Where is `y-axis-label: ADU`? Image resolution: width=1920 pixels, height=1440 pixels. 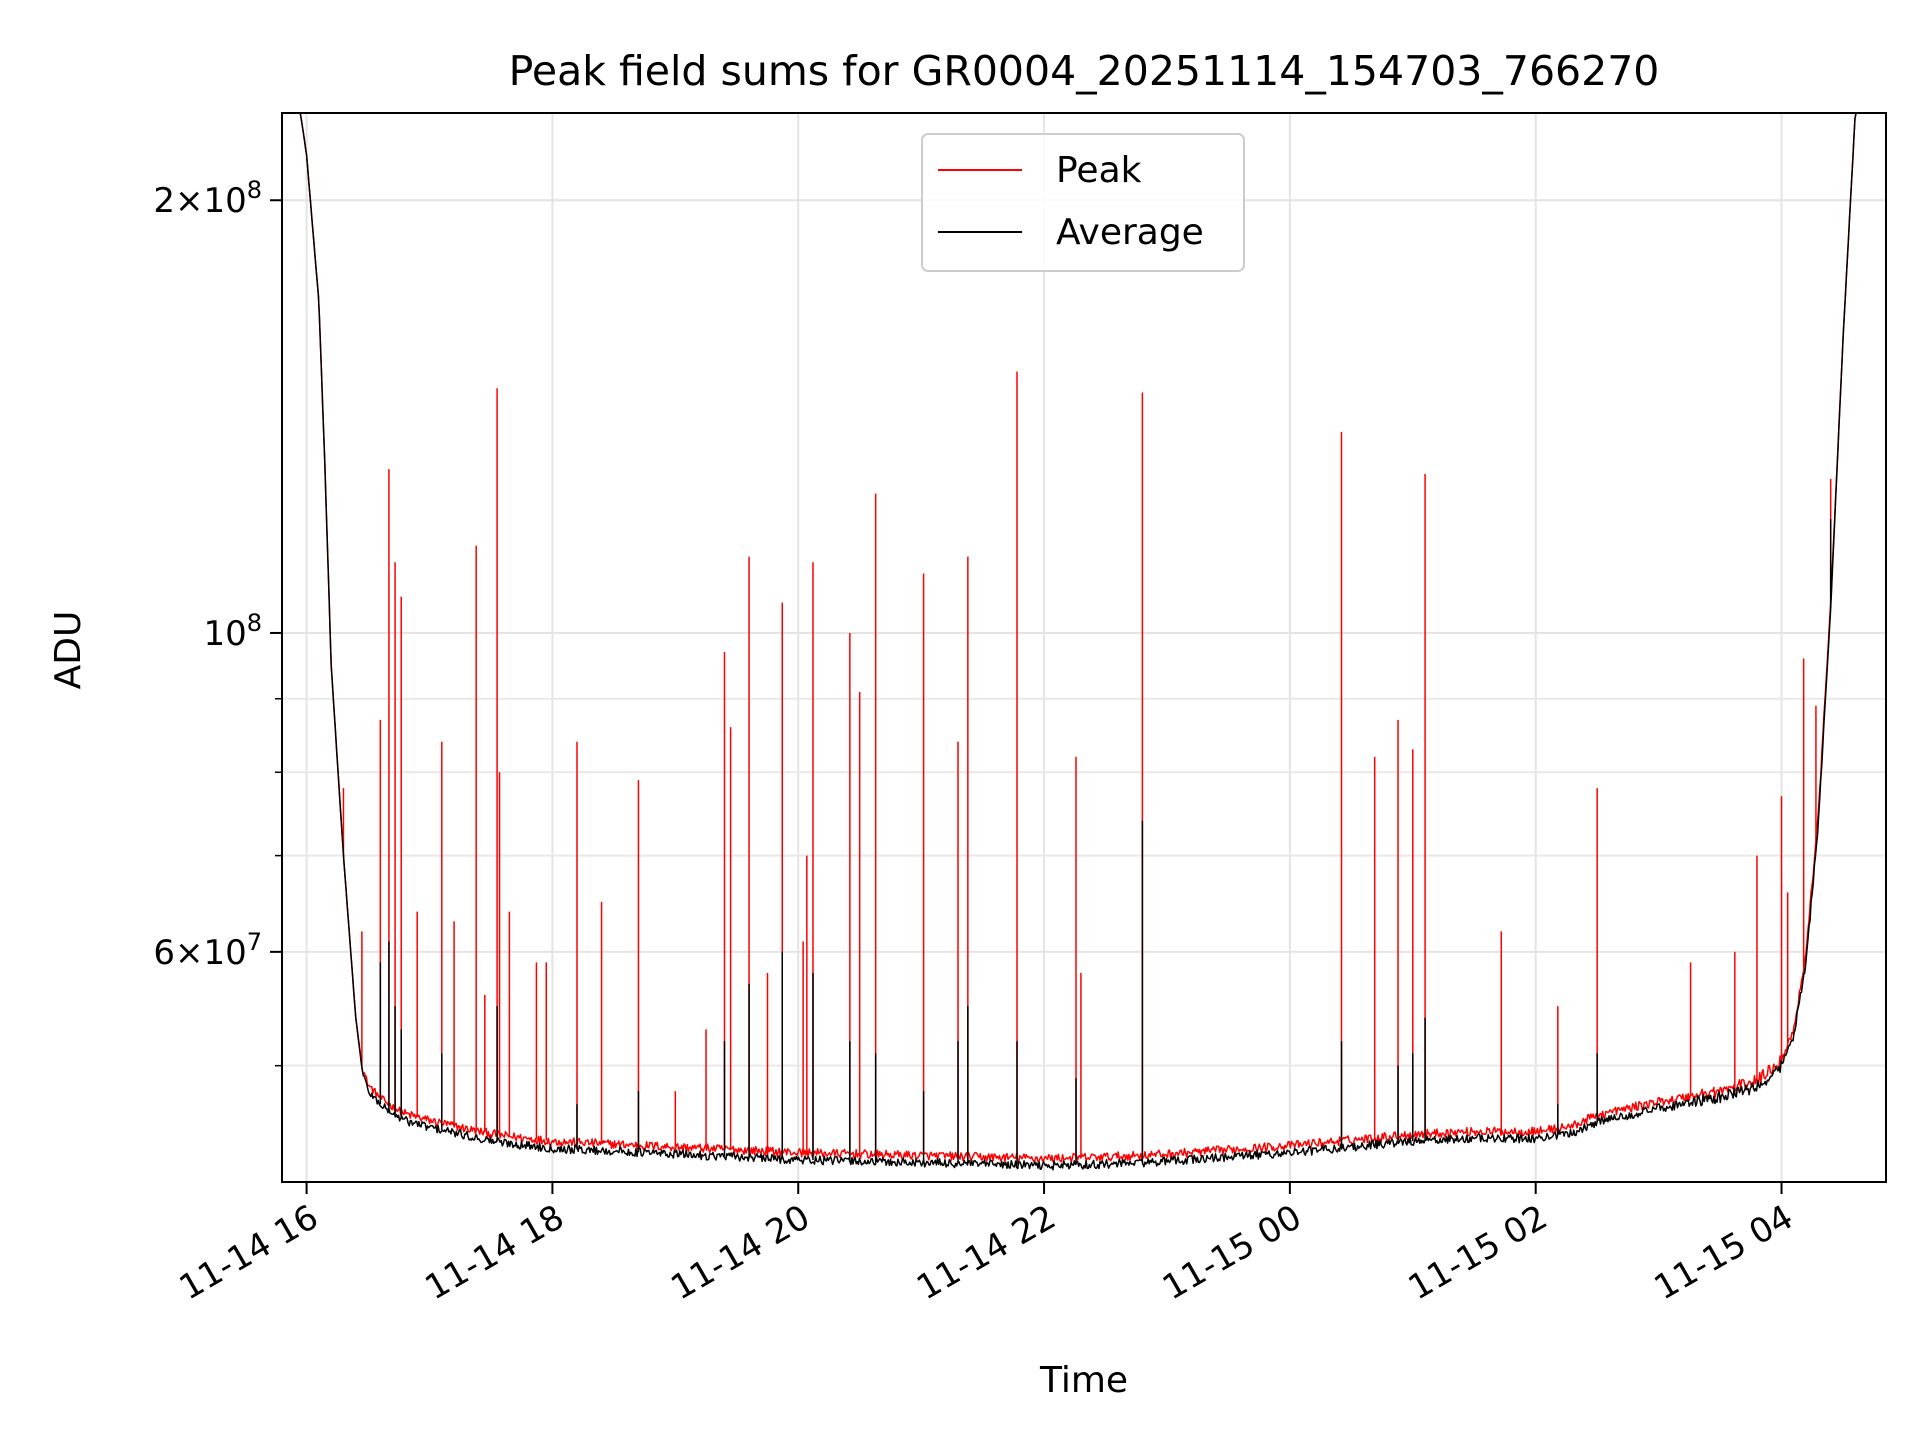 y-axis-label: ADU is located at coordinates (68, 650).